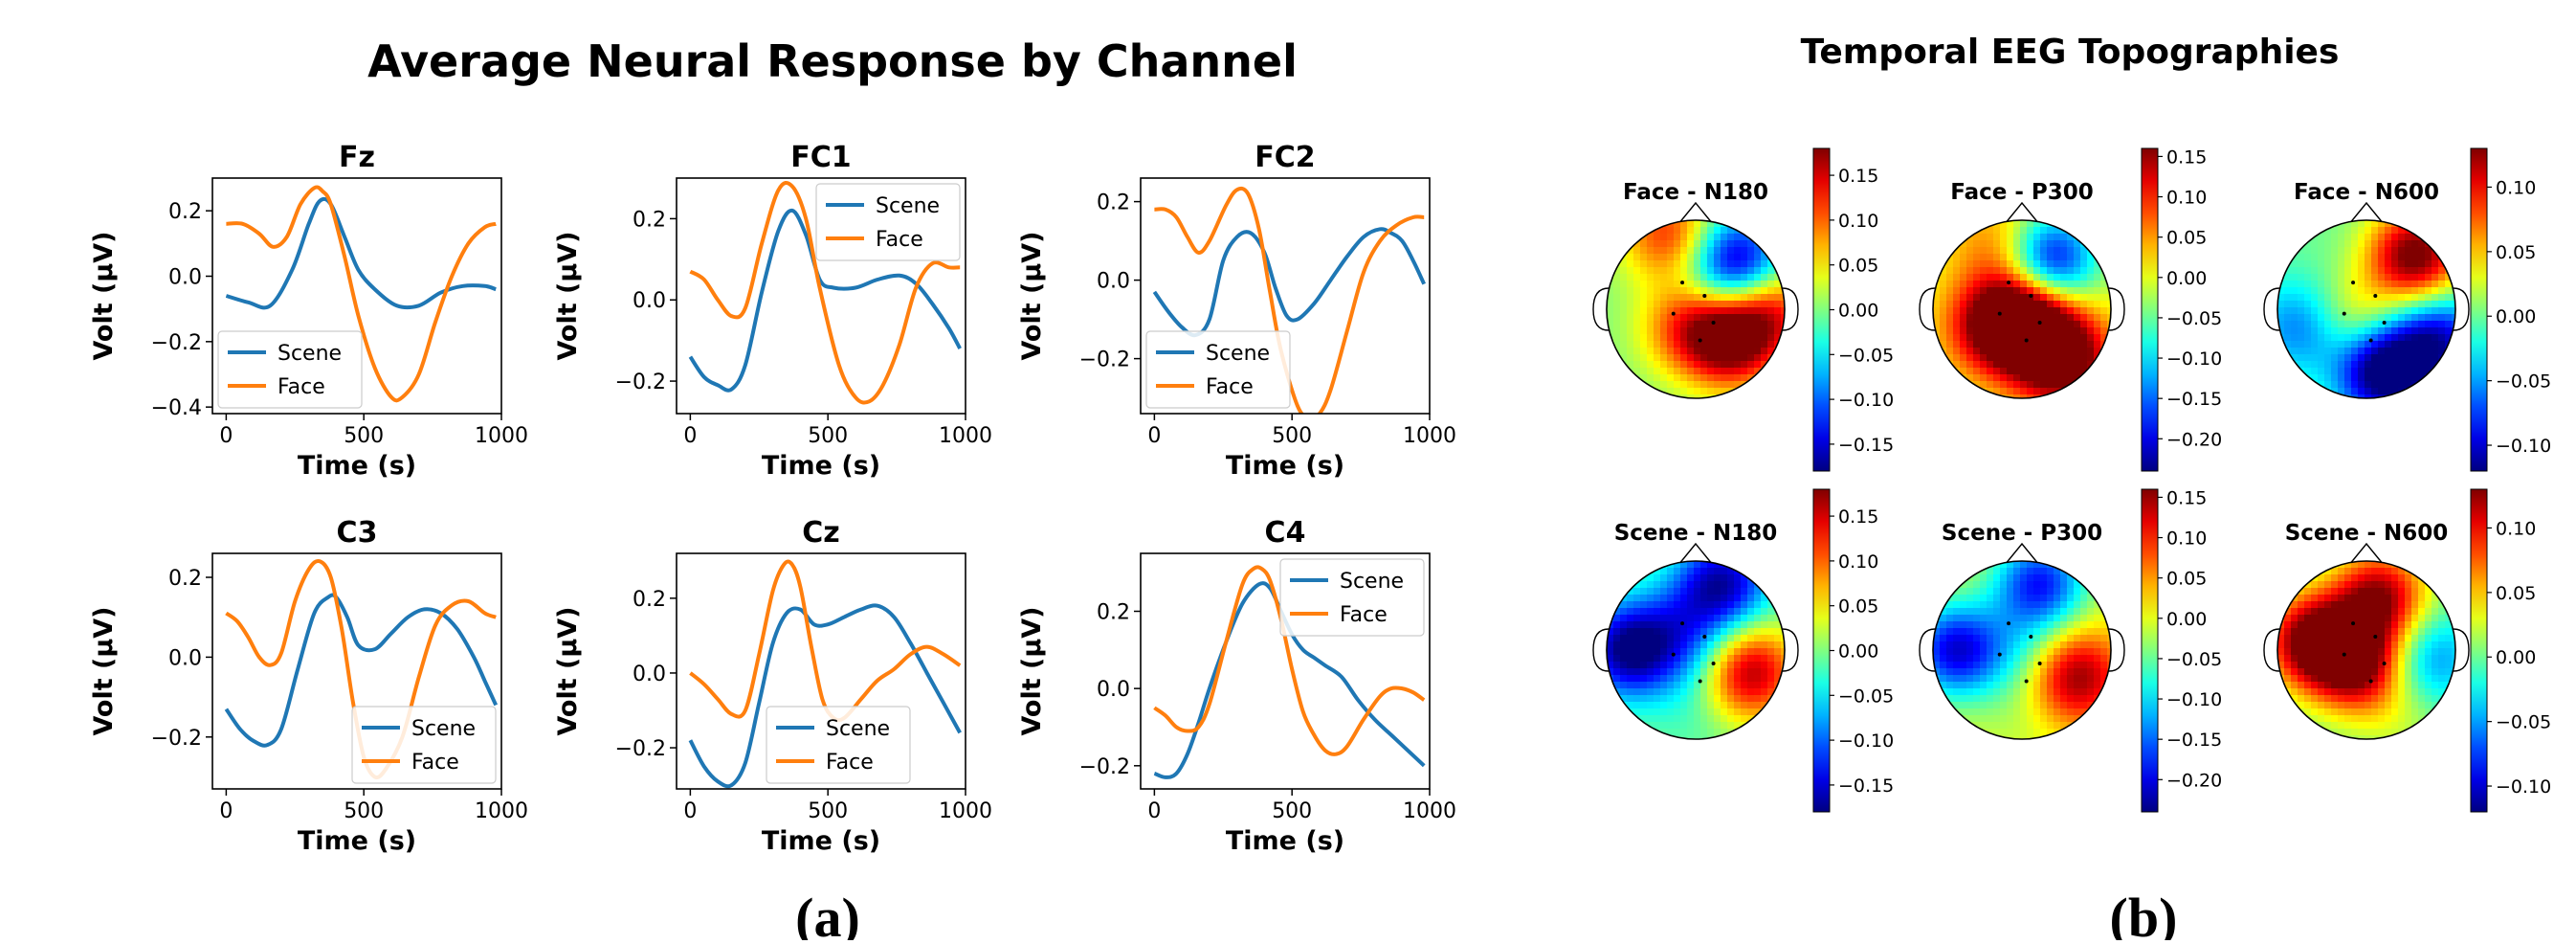  I want to click on colorbar-tick-label: 0.10, so click(2516, 528).